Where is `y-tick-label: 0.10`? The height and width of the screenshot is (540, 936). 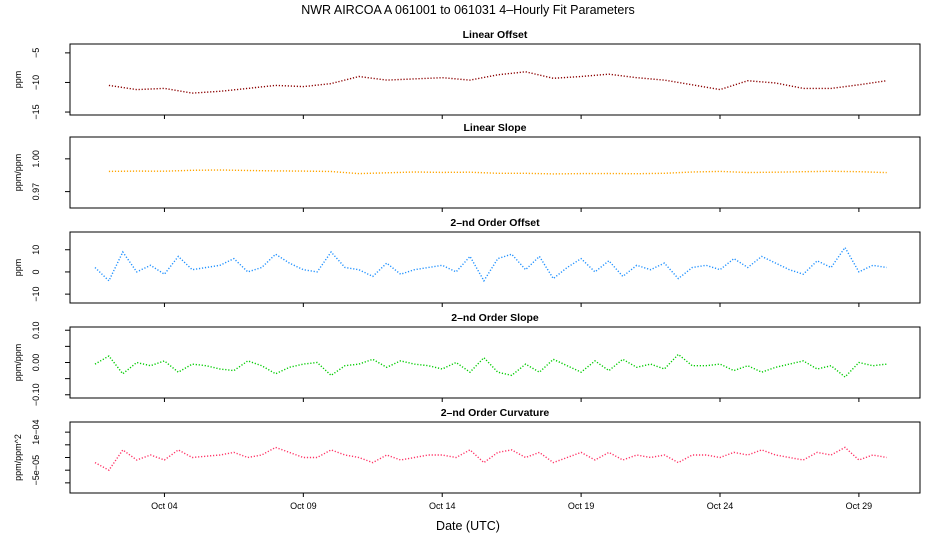
y-tick-label: 0.10 is located at coordinates (36, 330).